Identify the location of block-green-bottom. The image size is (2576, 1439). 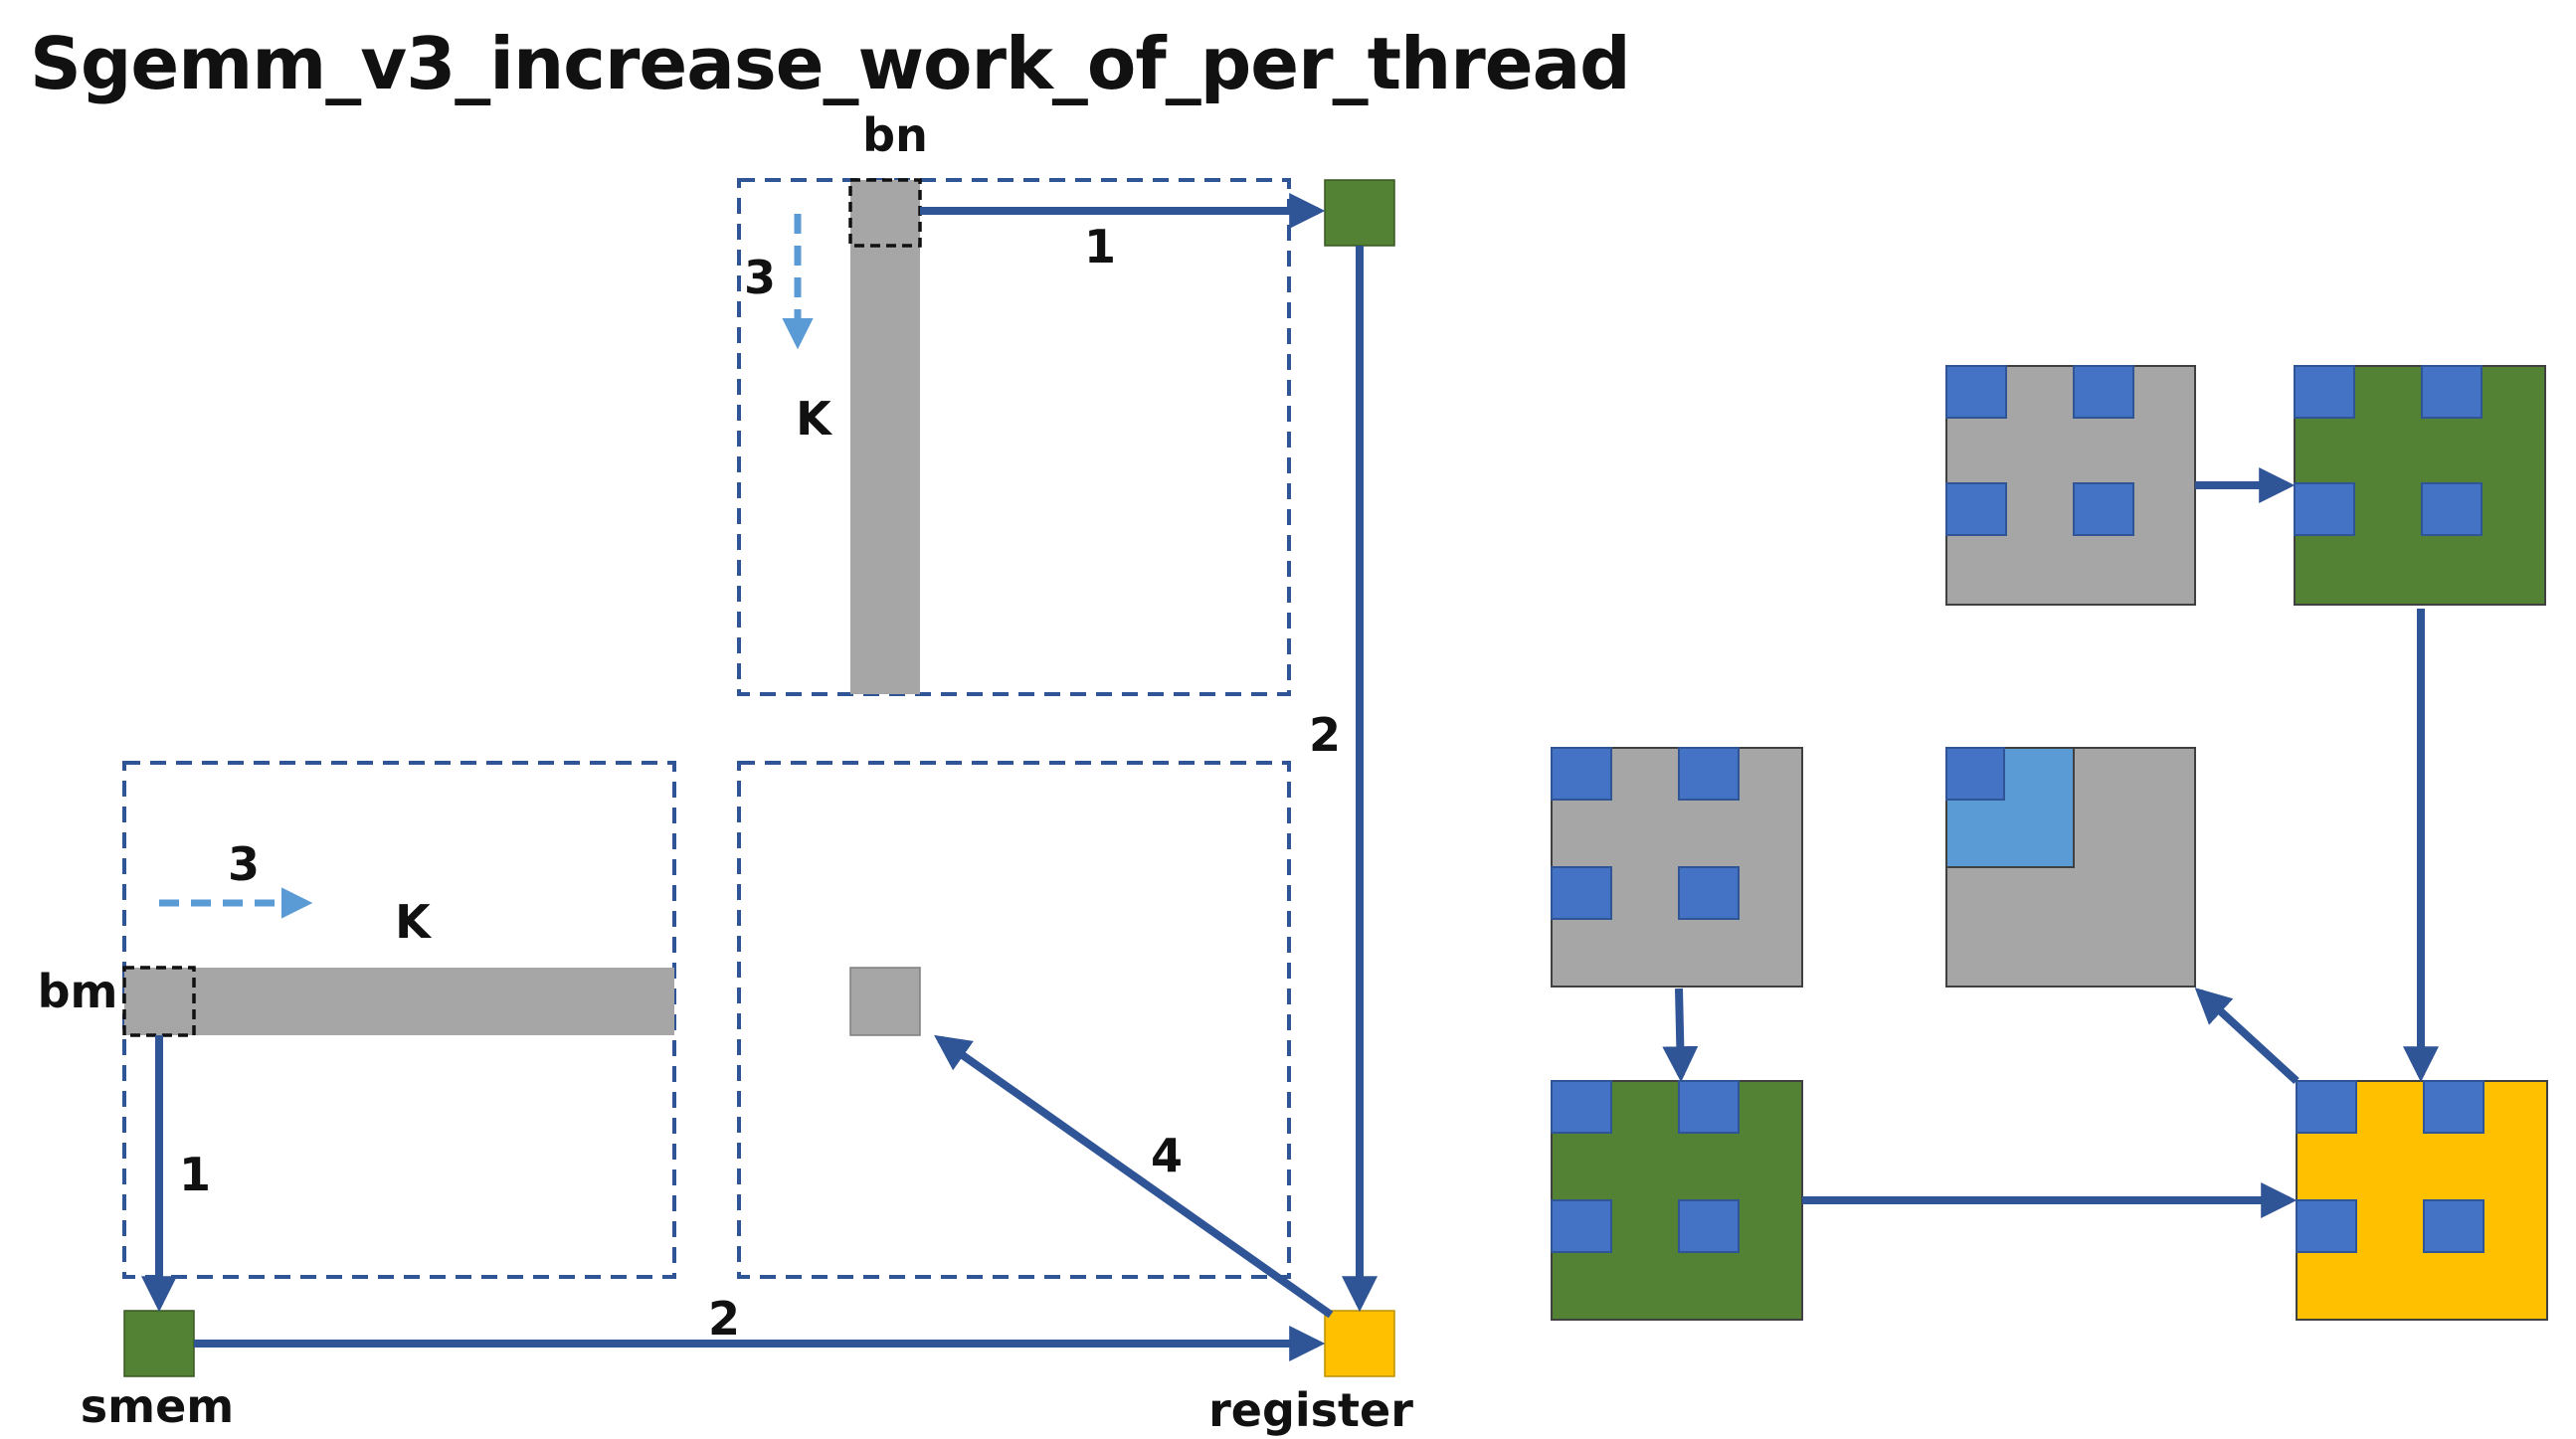
(1677, 1200).